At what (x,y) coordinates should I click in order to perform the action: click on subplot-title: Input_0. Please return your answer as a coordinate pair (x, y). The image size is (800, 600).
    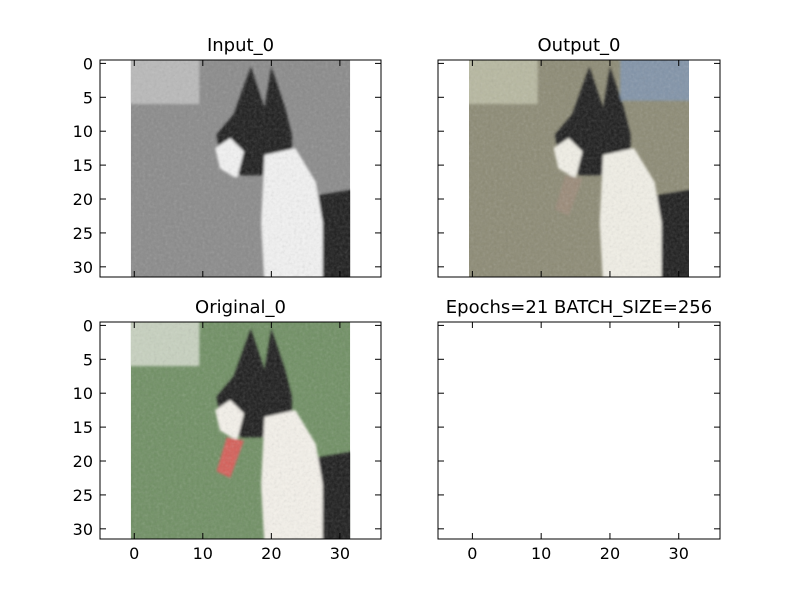
    Looking at the image, I should click on (240, 45).